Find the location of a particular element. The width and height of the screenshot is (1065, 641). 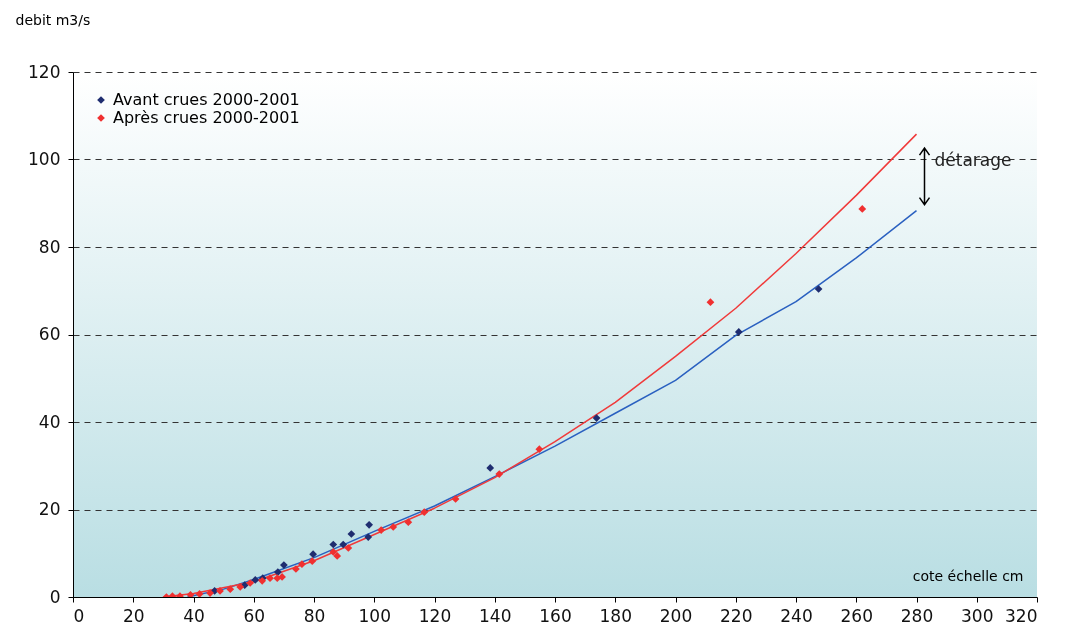

y-tick-label: 40 is located at coordinates (49, 421).